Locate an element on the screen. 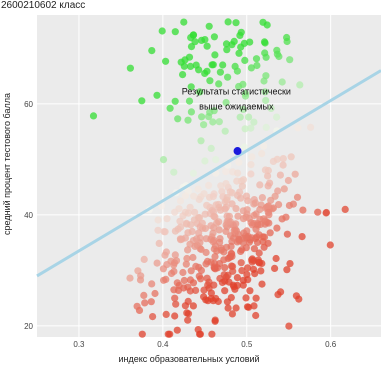  x-tick-label: 0.4 is located at coordinates (163, 344).